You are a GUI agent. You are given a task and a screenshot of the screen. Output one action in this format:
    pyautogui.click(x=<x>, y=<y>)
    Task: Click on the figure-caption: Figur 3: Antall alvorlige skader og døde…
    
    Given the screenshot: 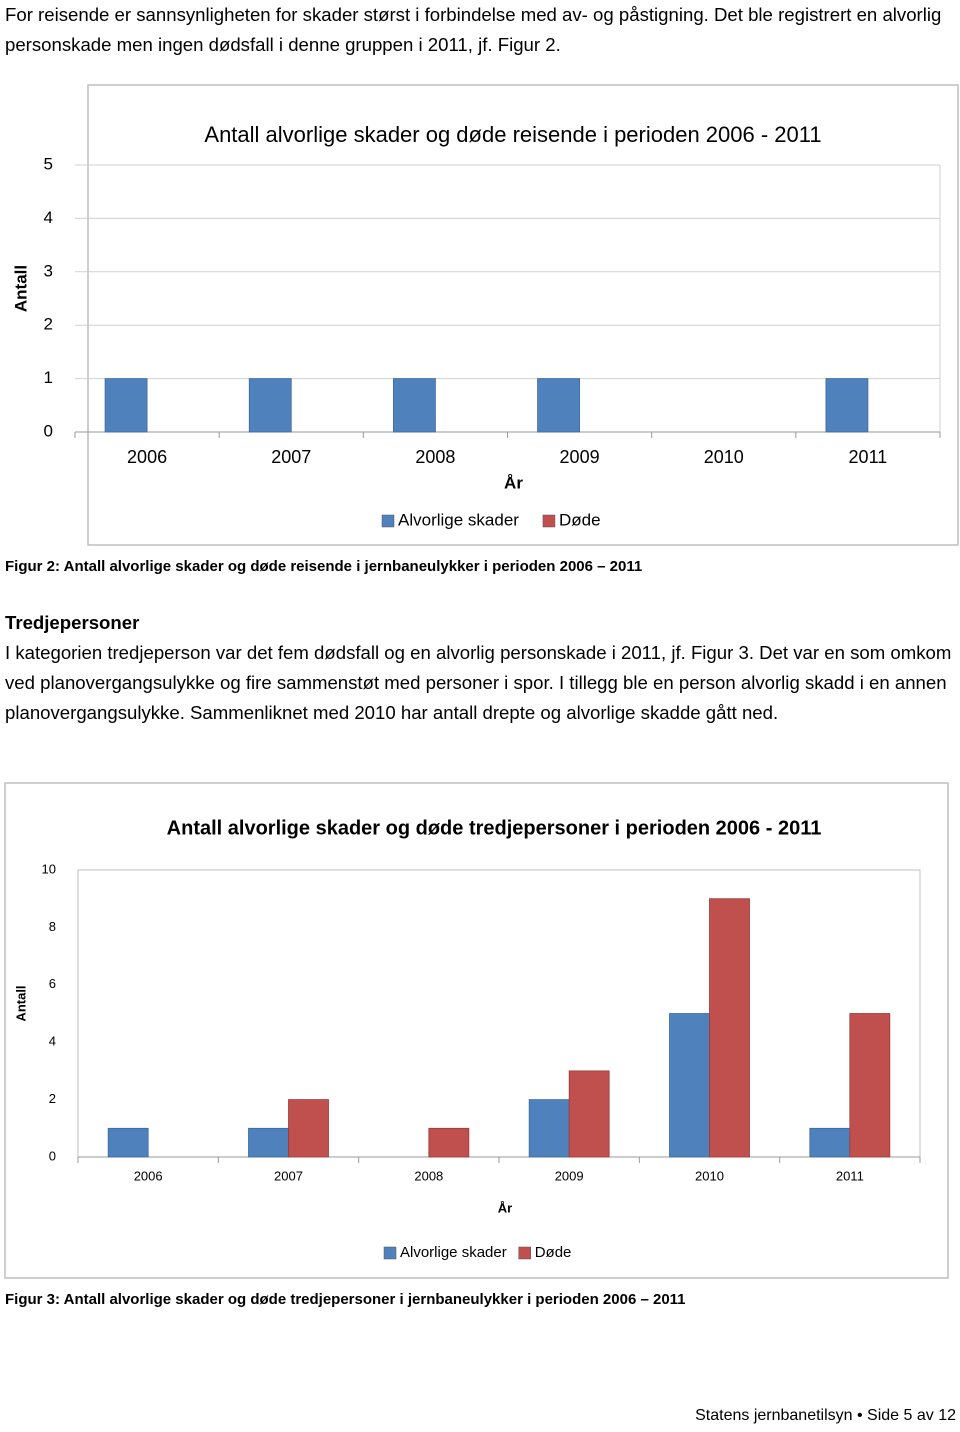 What is the action you would take?
    pyautogui.click(x=345, y=1299)
    